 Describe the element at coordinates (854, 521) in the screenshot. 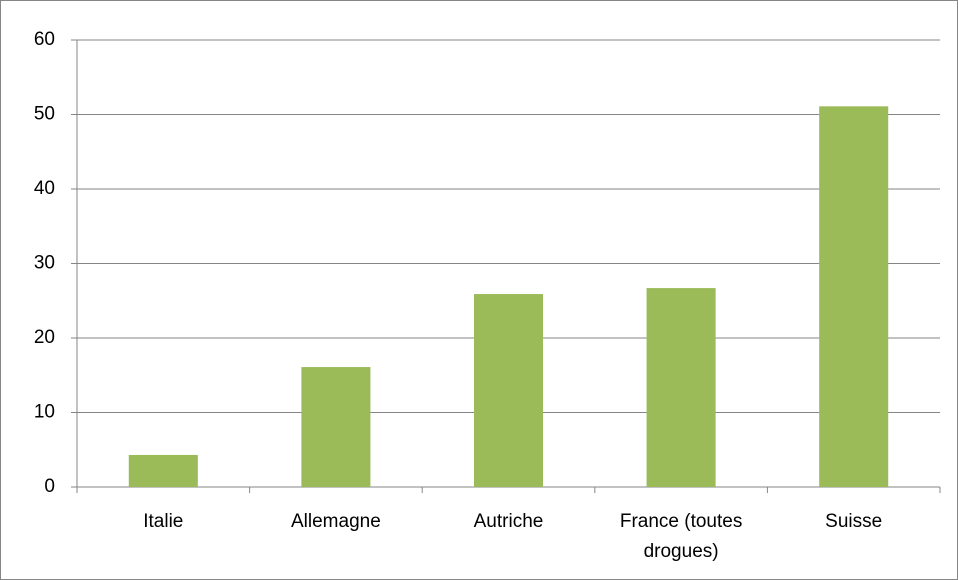

I see `x-tick-label: Suisse` at that location.